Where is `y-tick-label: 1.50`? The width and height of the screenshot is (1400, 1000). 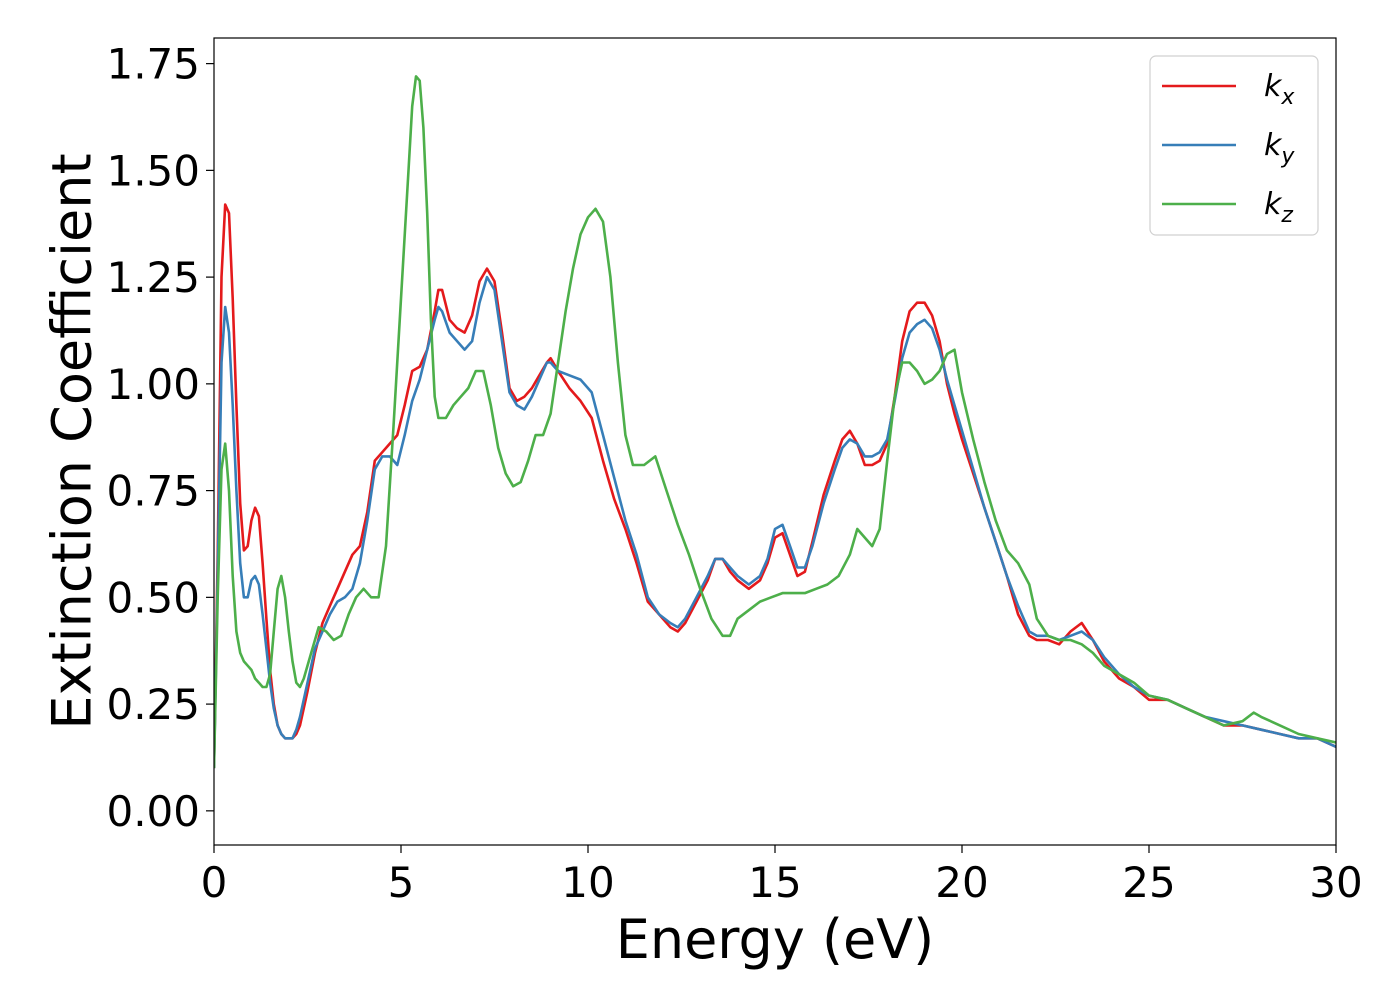 y-tick-label: 1.50 is located at coordinates (153, 170).